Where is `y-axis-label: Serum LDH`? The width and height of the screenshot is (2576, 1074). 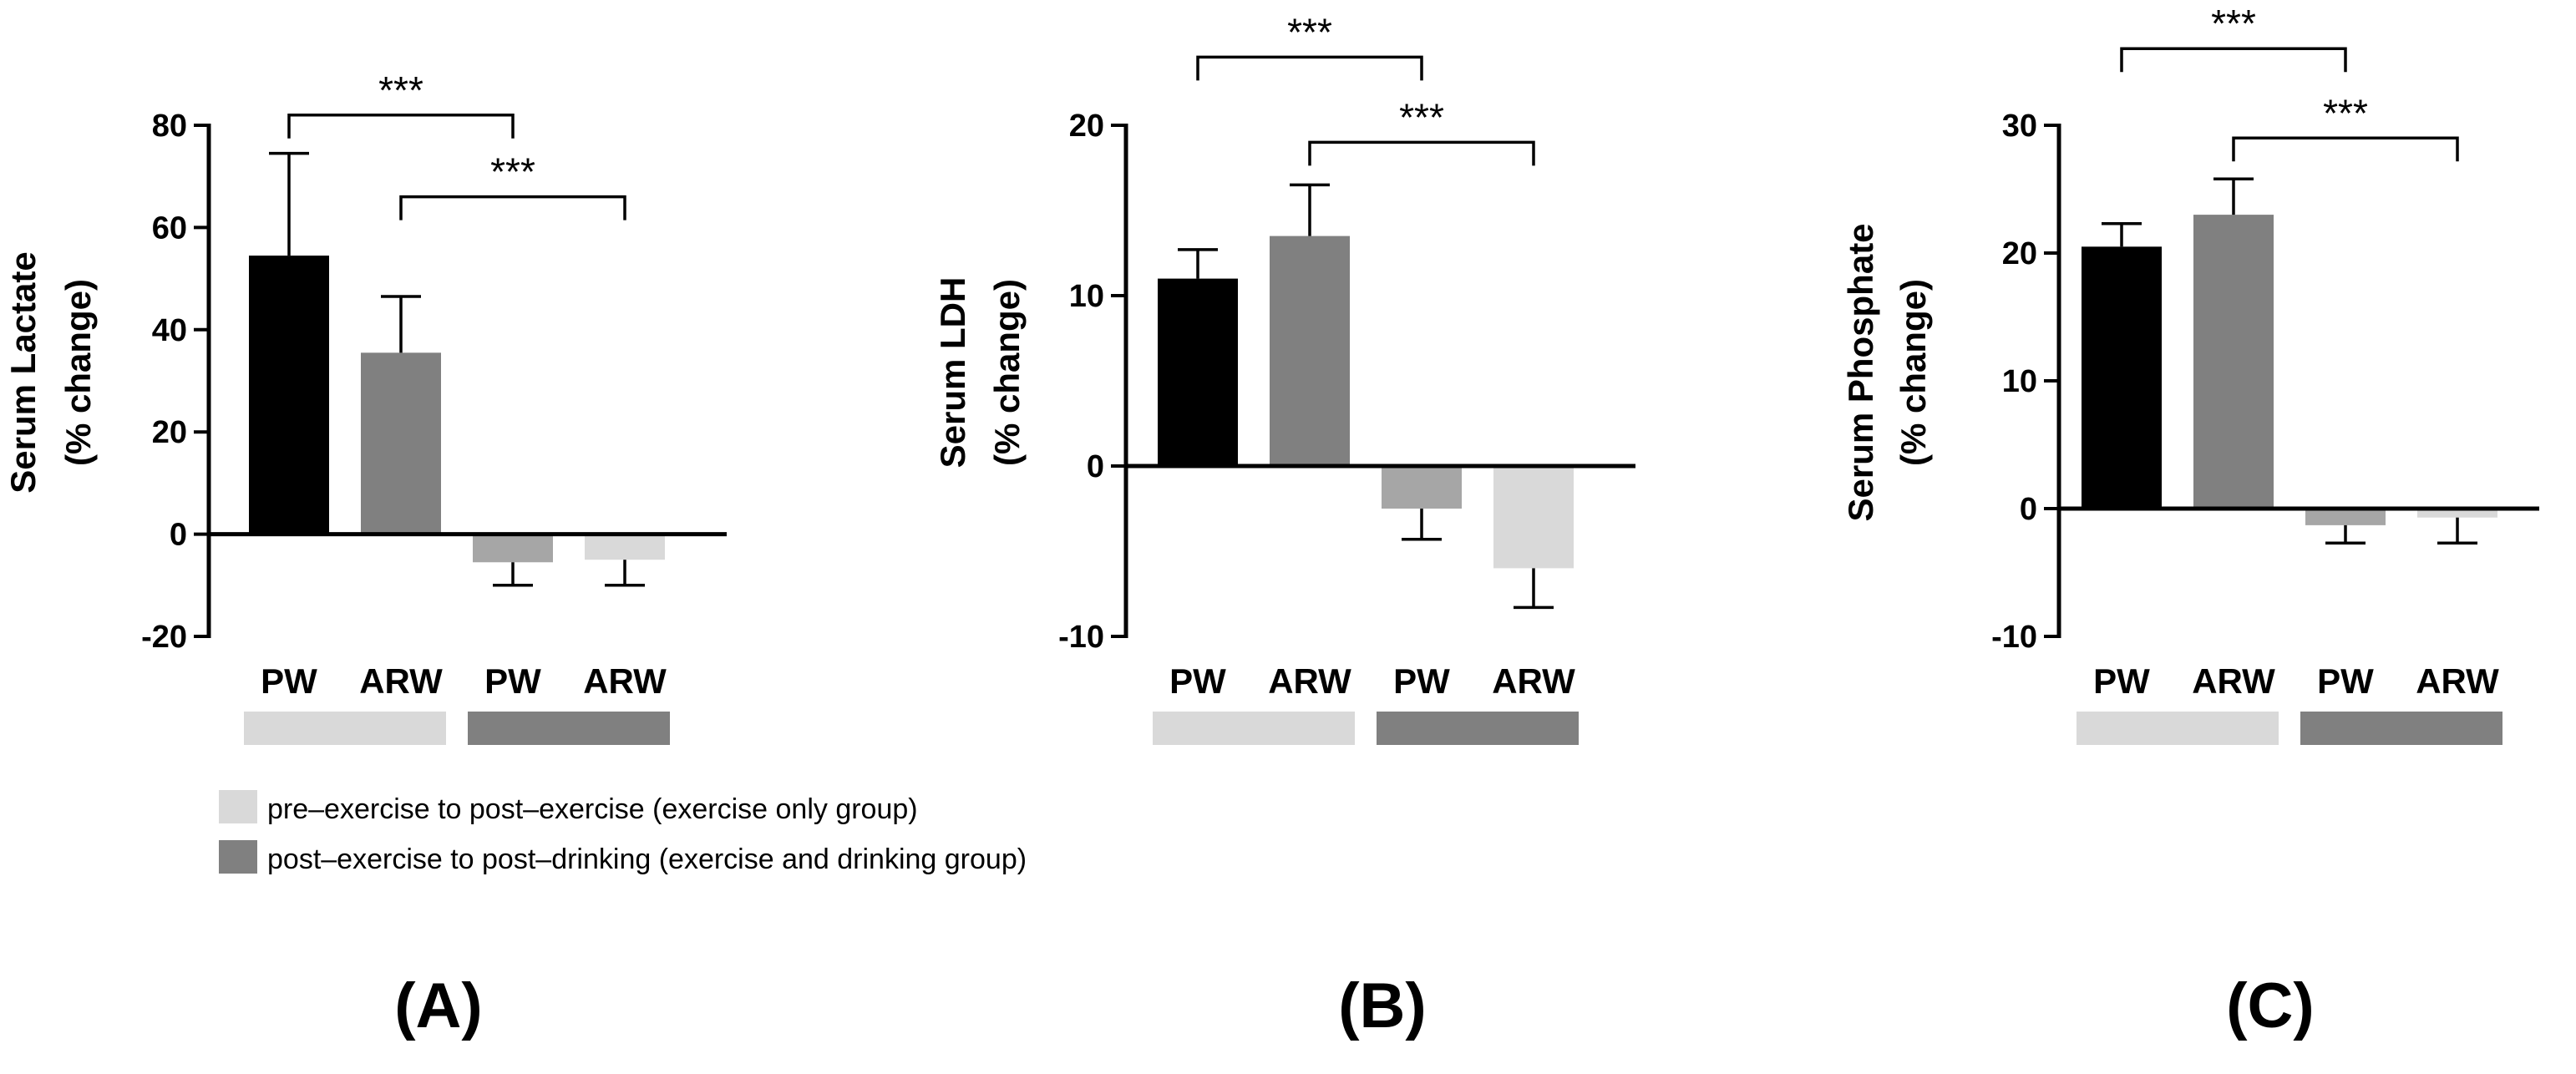
y-axis-label: Serum LDH is located at coordinates (952, 373).